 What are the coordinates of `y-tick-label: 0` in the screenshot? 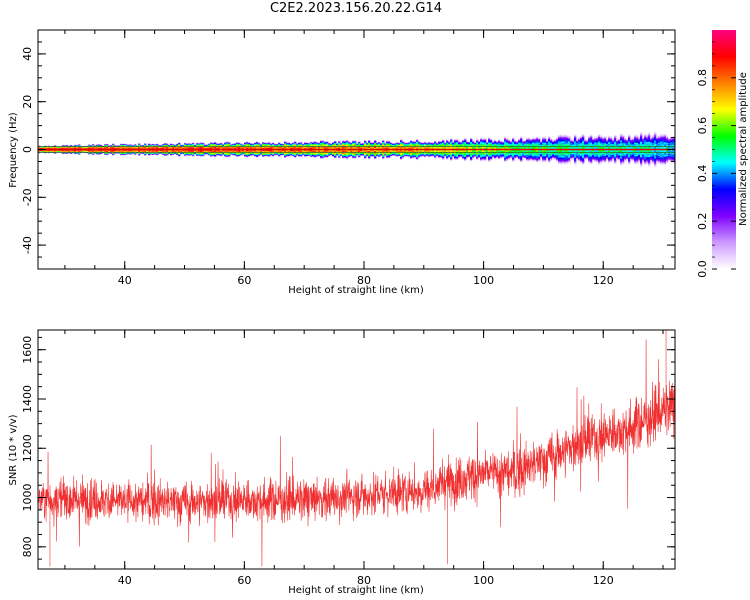 It's located at (27, 149).